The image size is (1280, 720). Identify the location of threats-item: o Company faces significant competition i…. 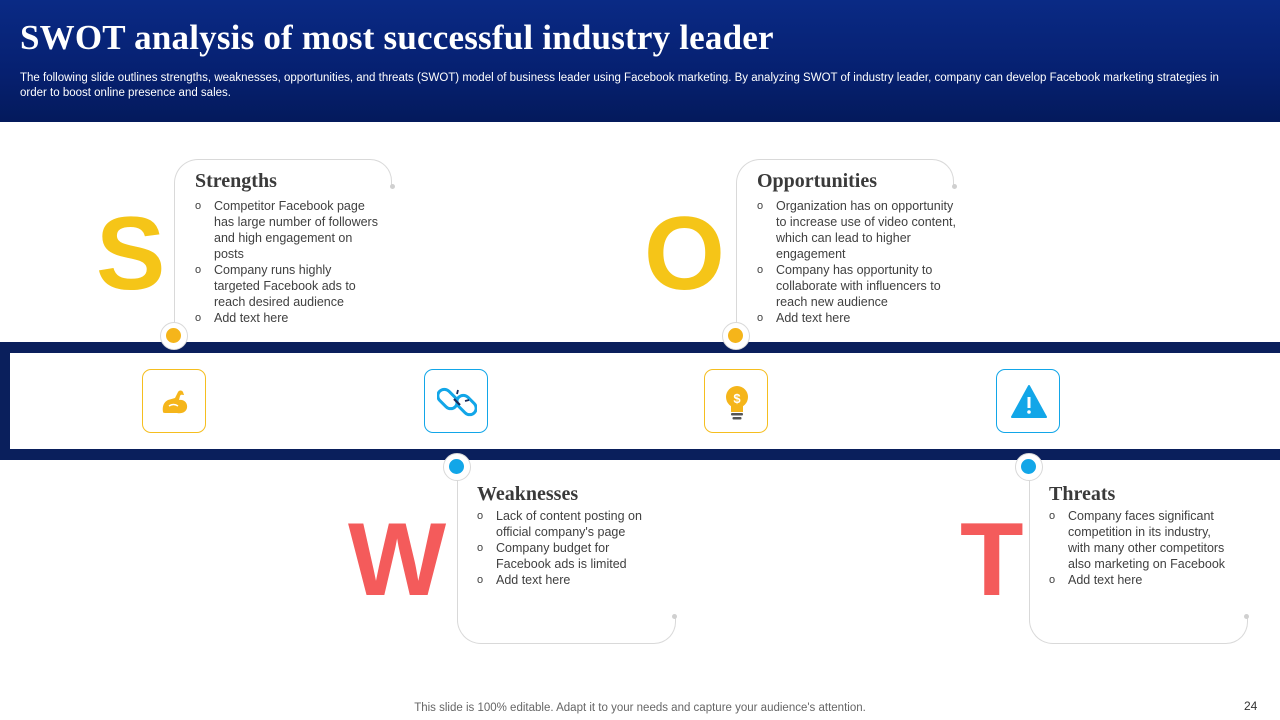
(1137, 540).